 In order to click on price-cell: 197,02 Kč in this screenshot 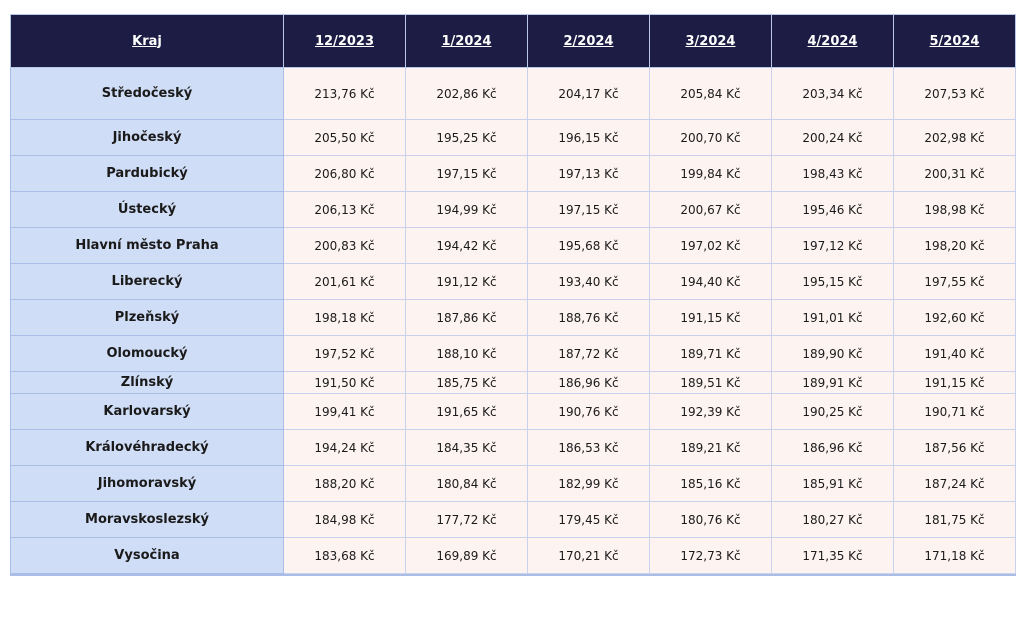, I will do `click(710, 245)`.